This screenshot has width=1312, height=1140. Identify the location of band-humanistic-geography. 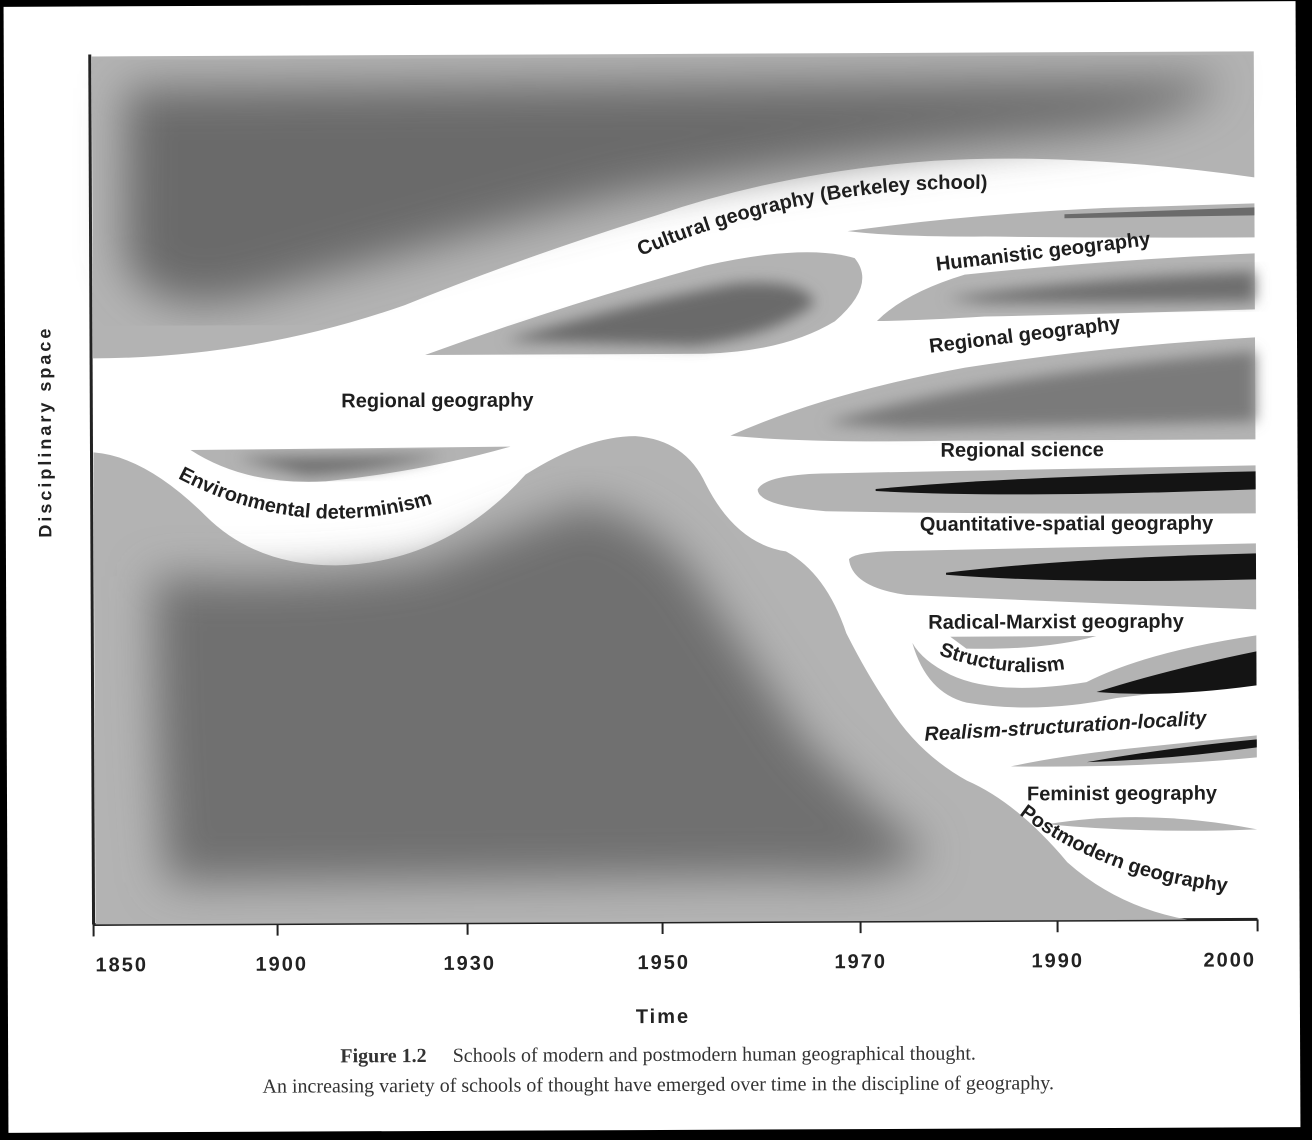
(1051, 220).